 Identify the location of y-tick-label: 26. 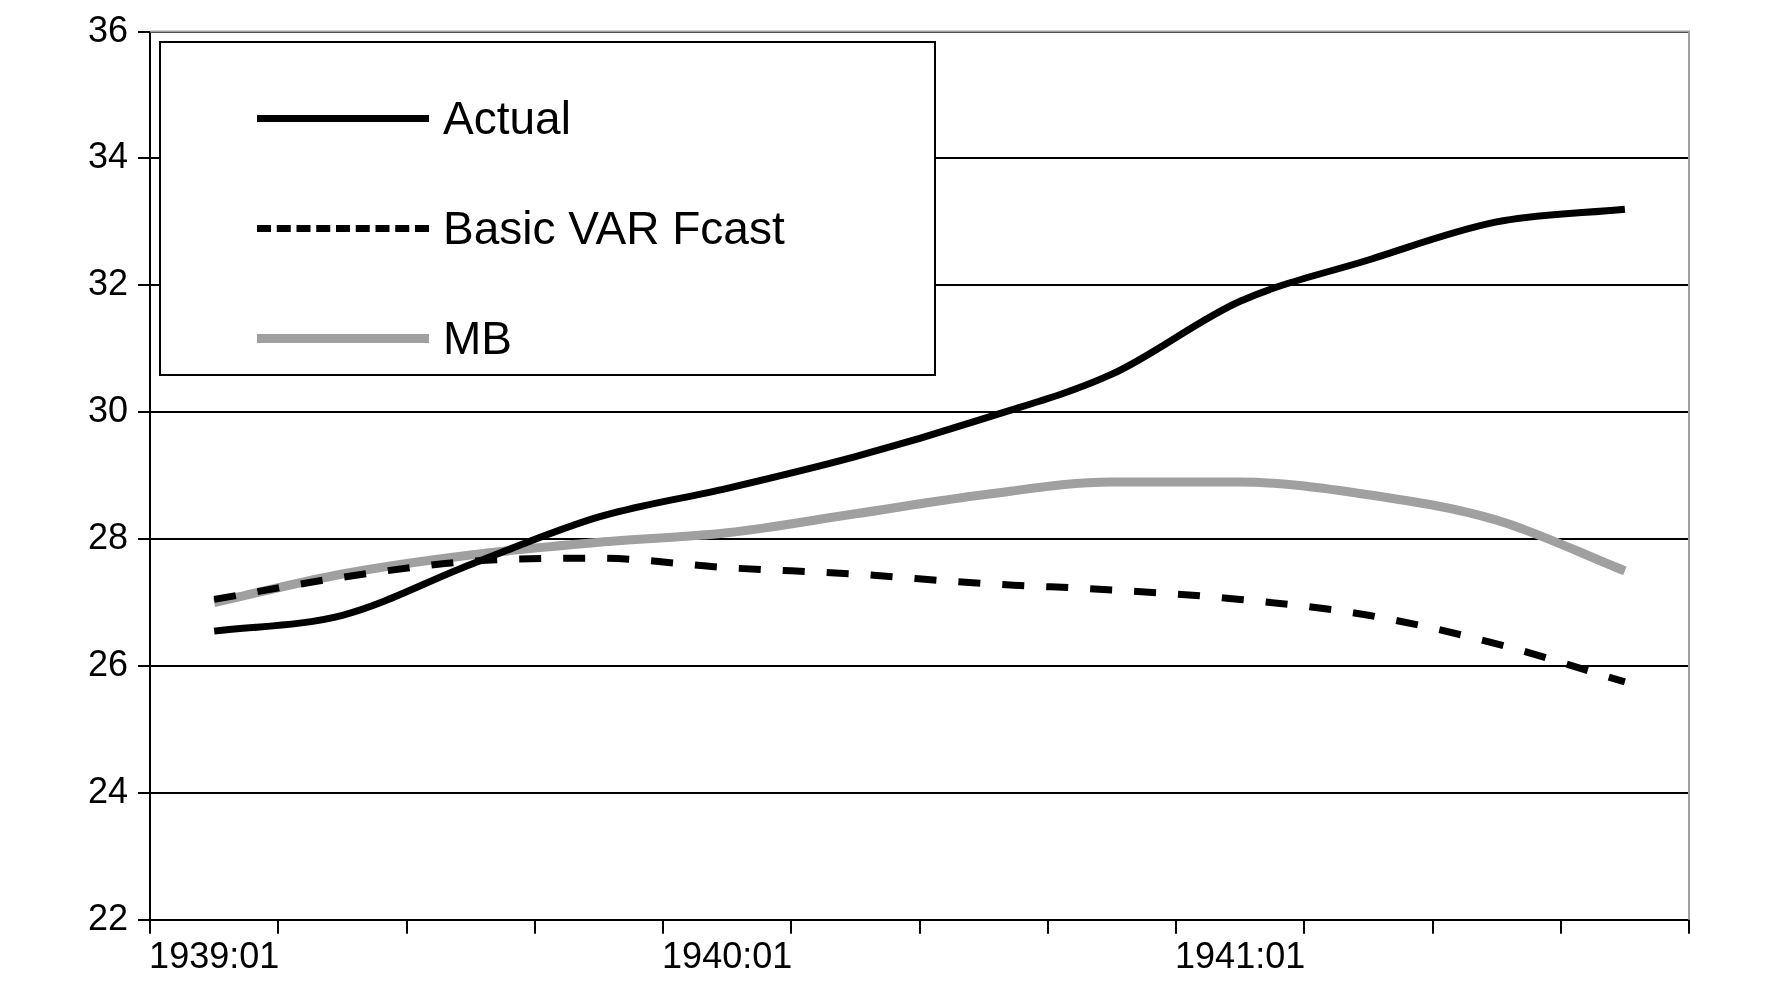
(108, 663).